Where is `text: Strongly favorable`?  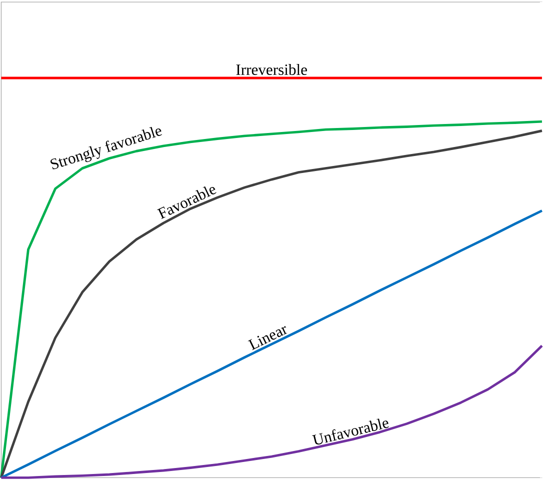
text: Strongly favorable is located at coordinates (106, 148).